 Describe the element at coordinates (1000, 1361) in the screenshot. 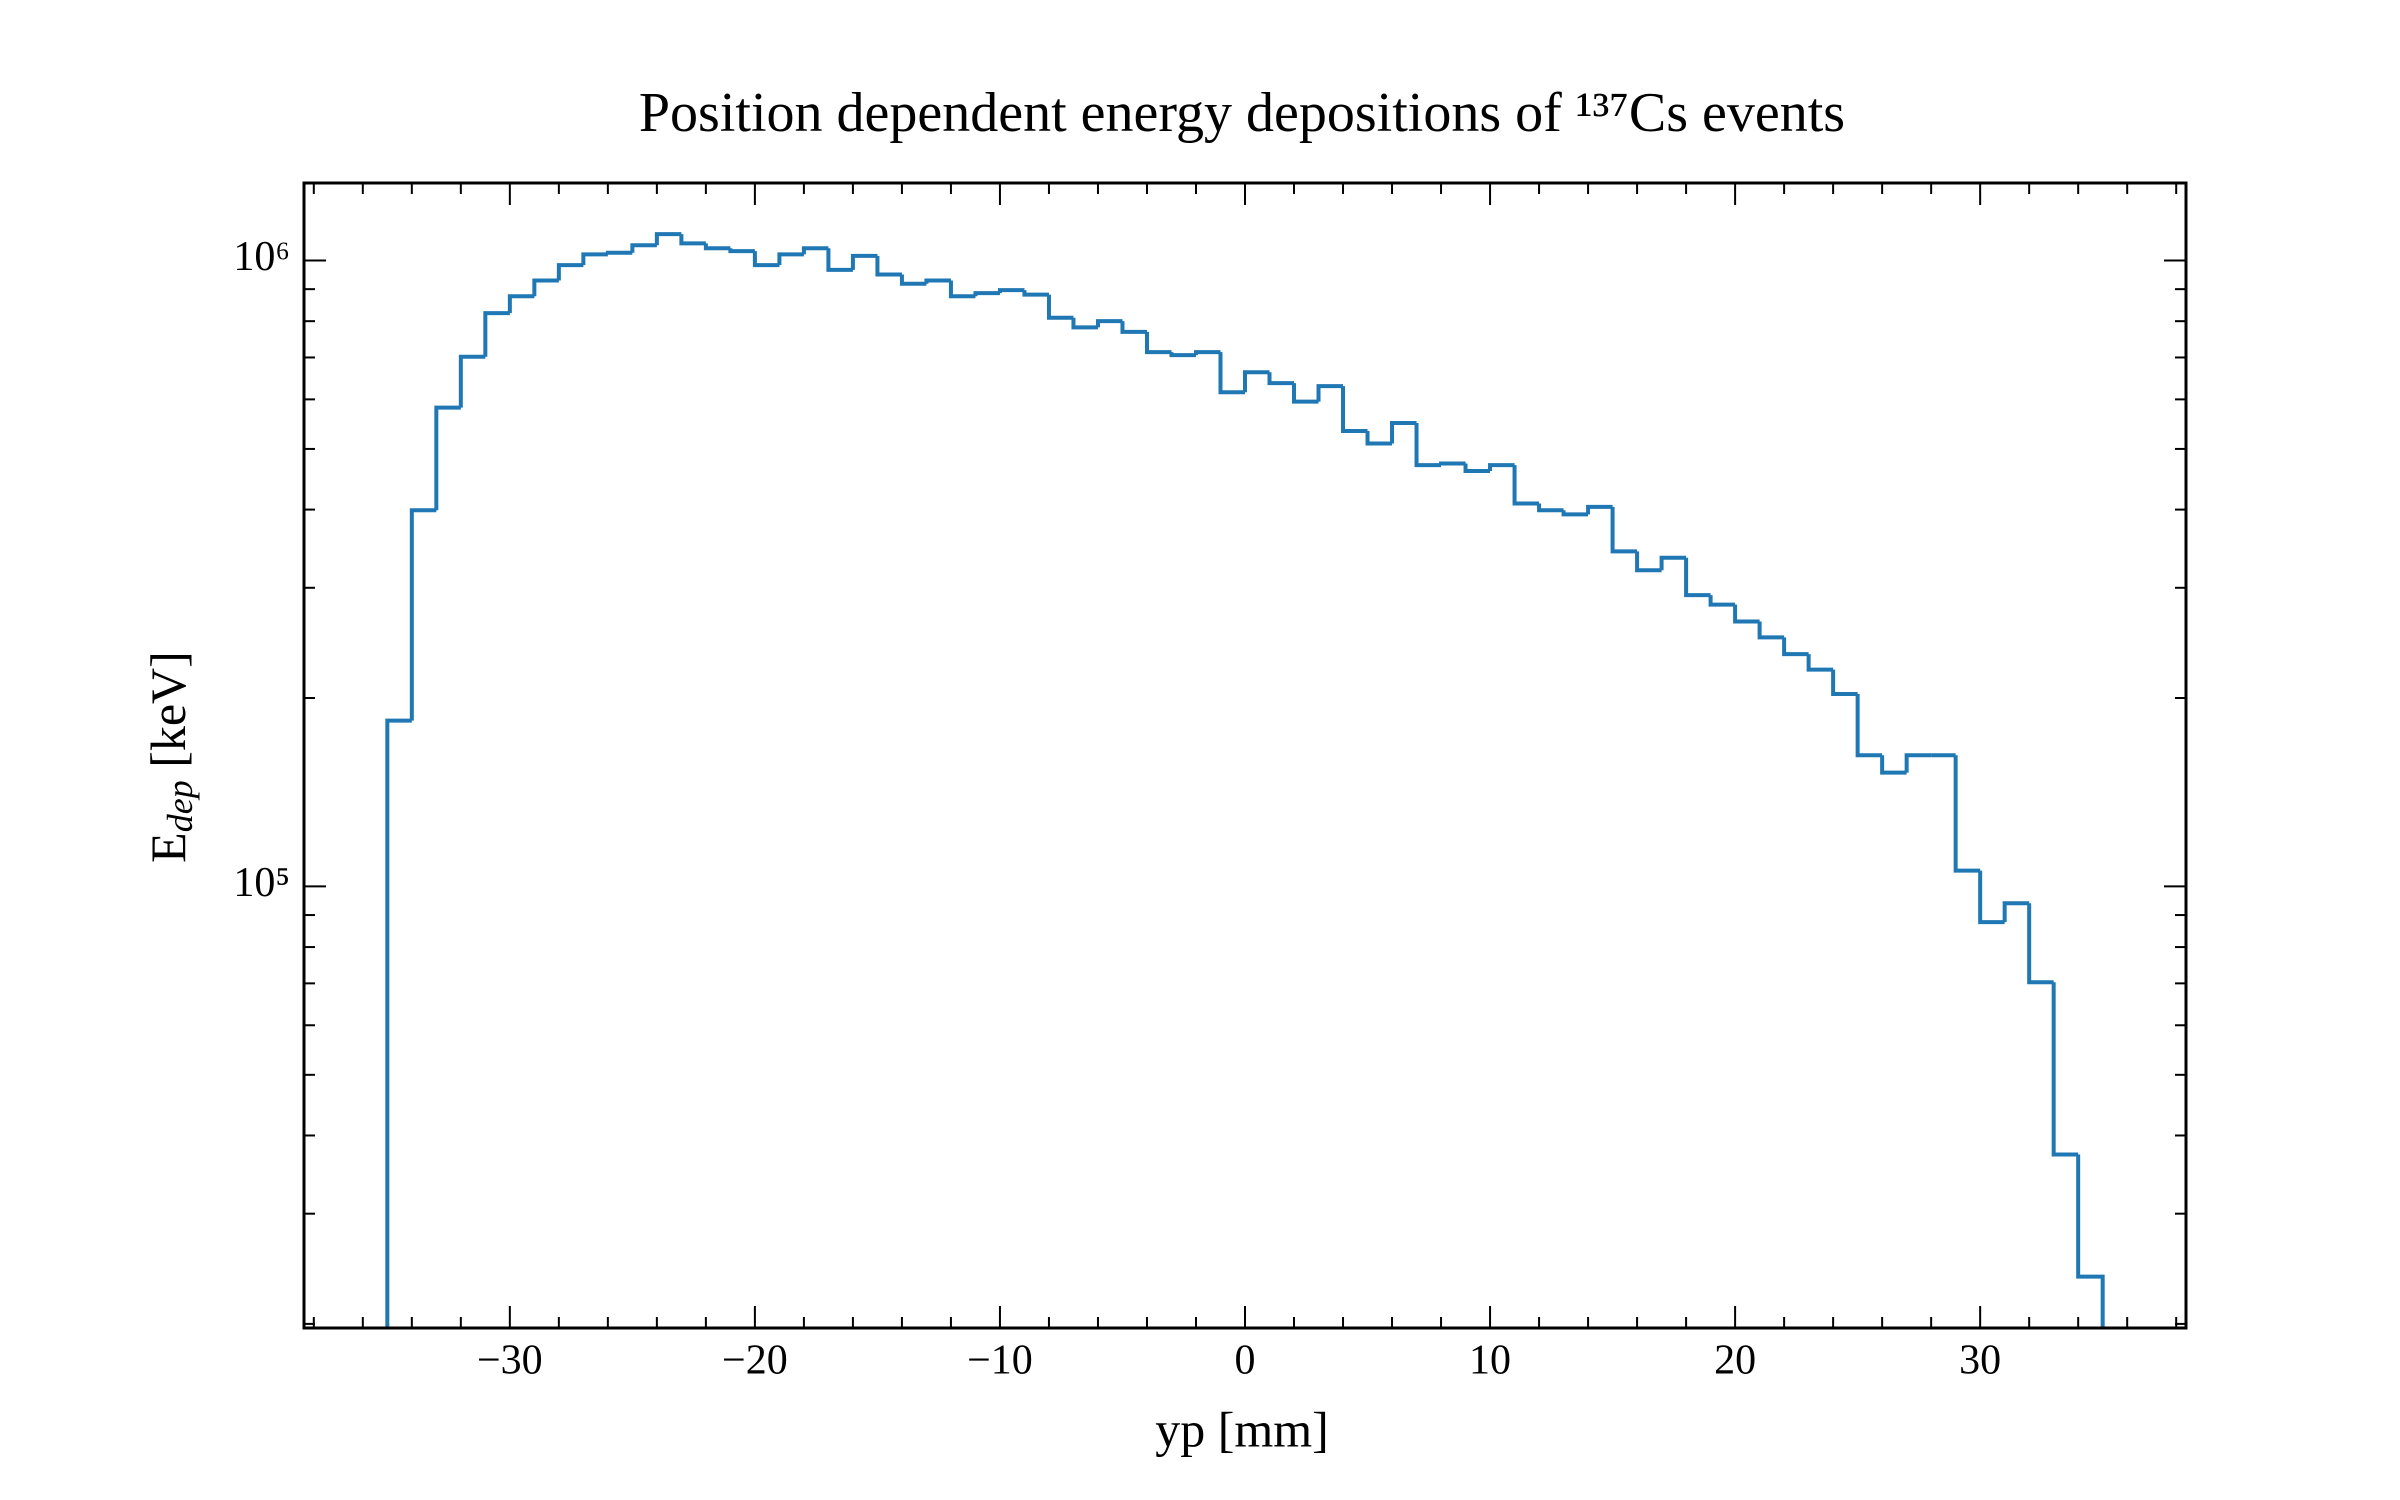

I see `x-tick-label: −10` at that location.